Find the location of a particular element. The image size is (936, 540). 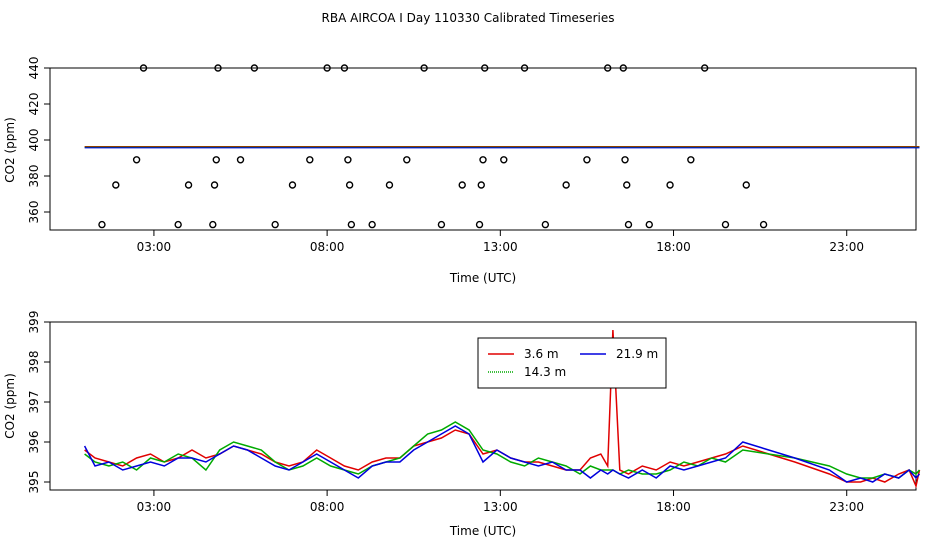

top-y-tick-label: 420 is located at coordinates (34, 104).